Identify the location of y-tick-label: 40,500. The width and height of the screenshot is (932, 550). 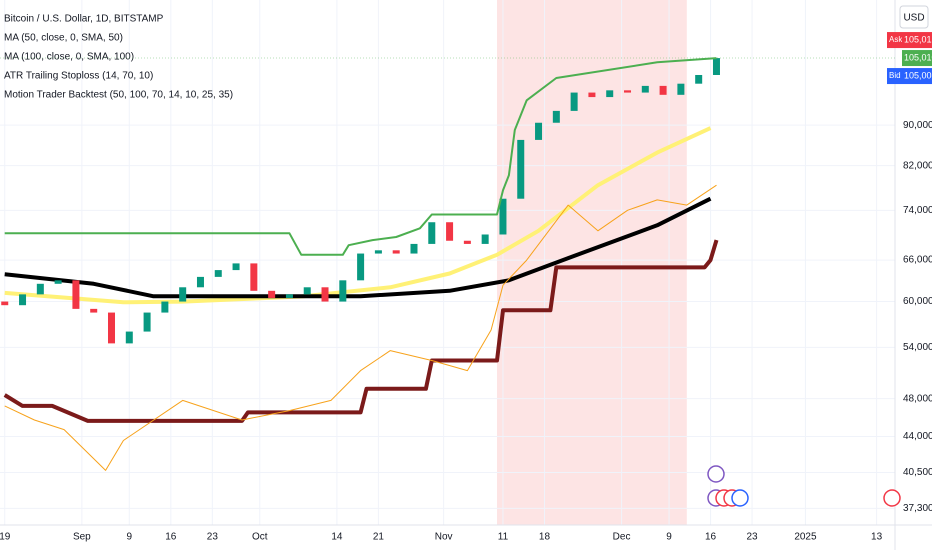
(917, 472).